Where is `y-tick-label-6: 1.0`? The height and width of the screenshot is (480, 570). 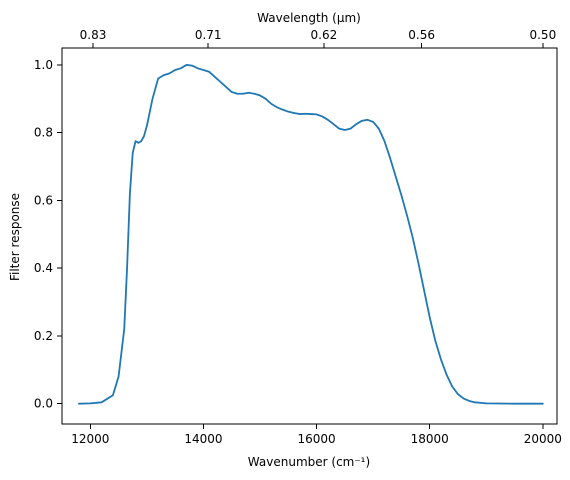
y-tick-label-6: 1.0 is located at coordinates (43, 65).